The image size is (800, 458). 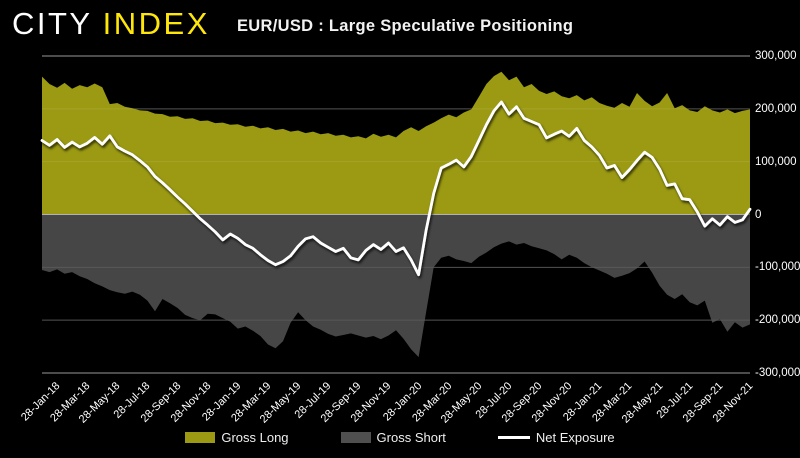 What do you see at coordinates (777, 373) in the screenshot?
I see `y-axis-label: -300,000` at bounding box center [777, 373].